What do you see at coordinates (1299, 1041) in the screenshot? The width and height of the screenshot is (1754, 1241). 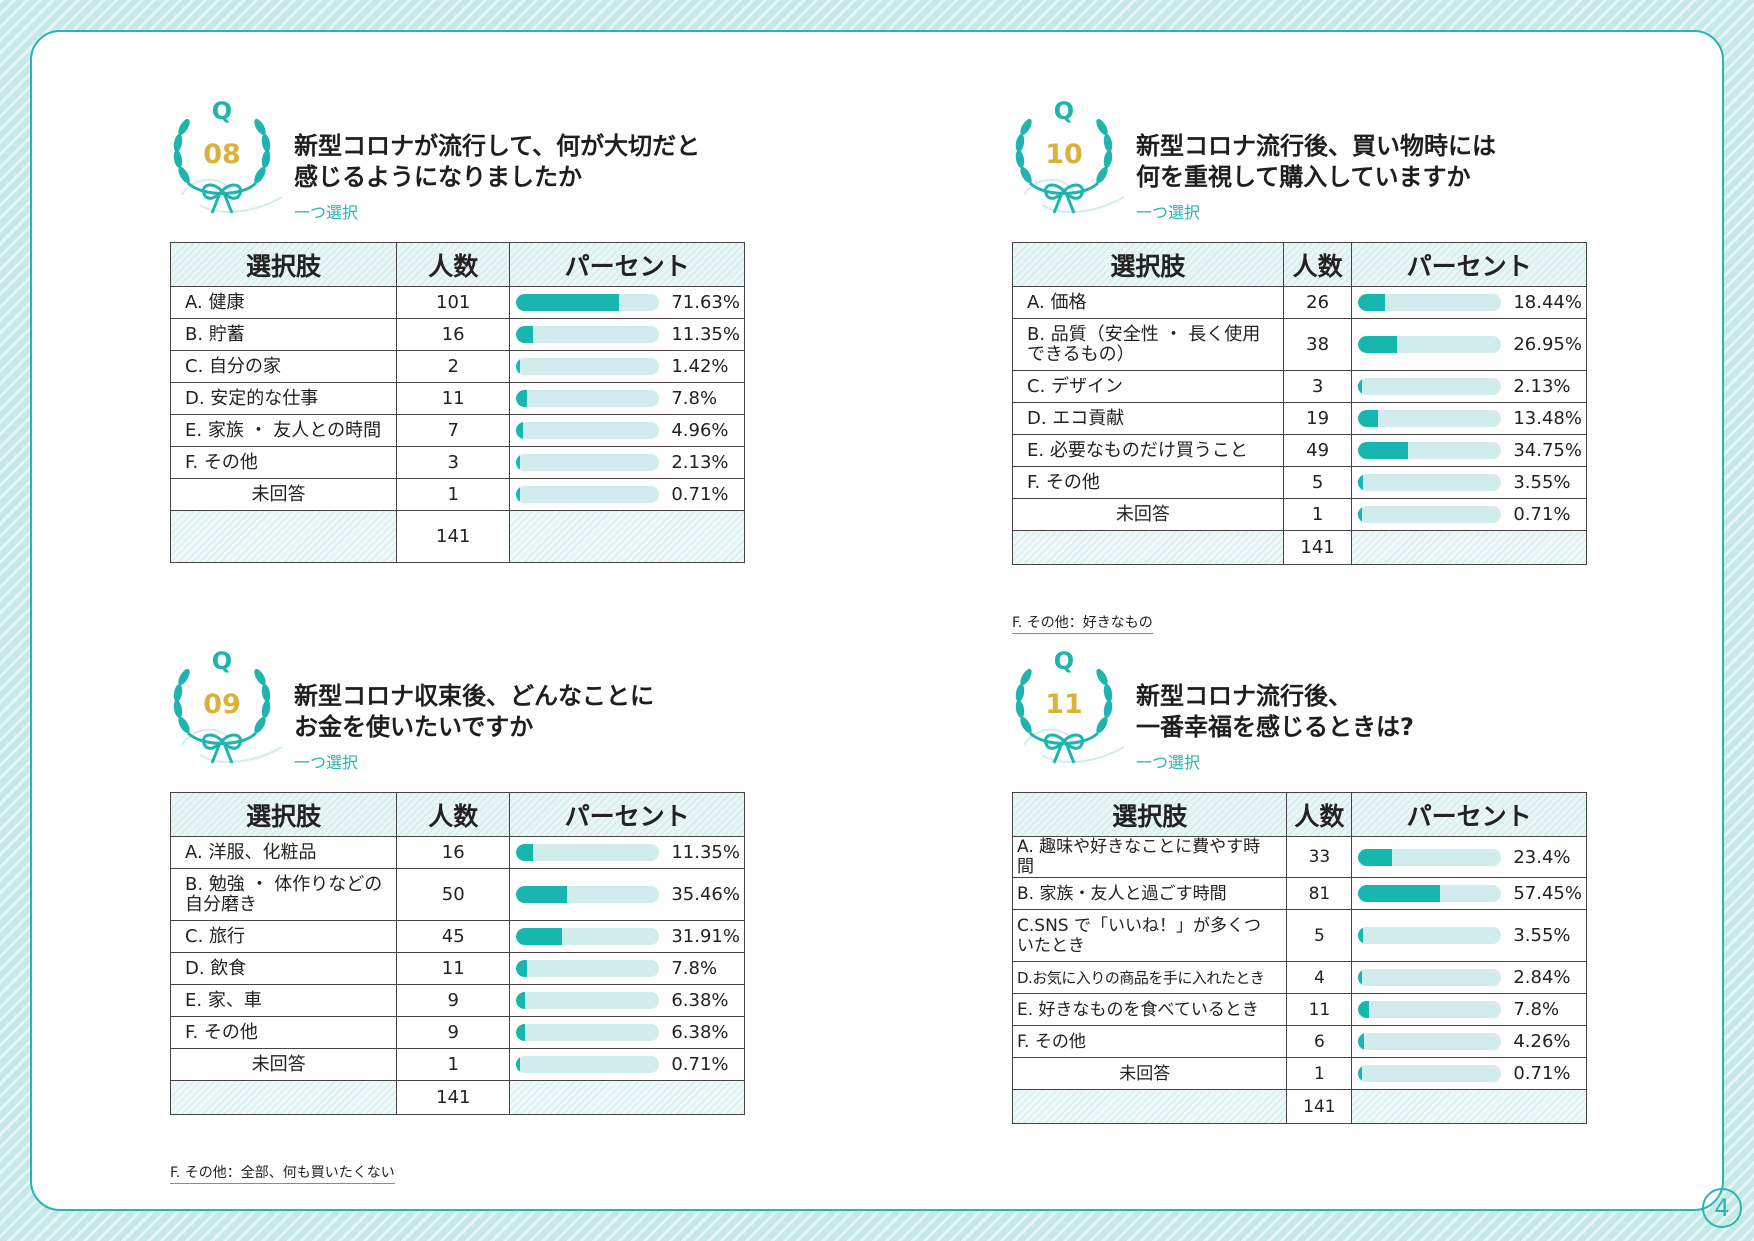 I see `table-row: F. その他 6 4.26%` at bounding box center [1299, 1041].